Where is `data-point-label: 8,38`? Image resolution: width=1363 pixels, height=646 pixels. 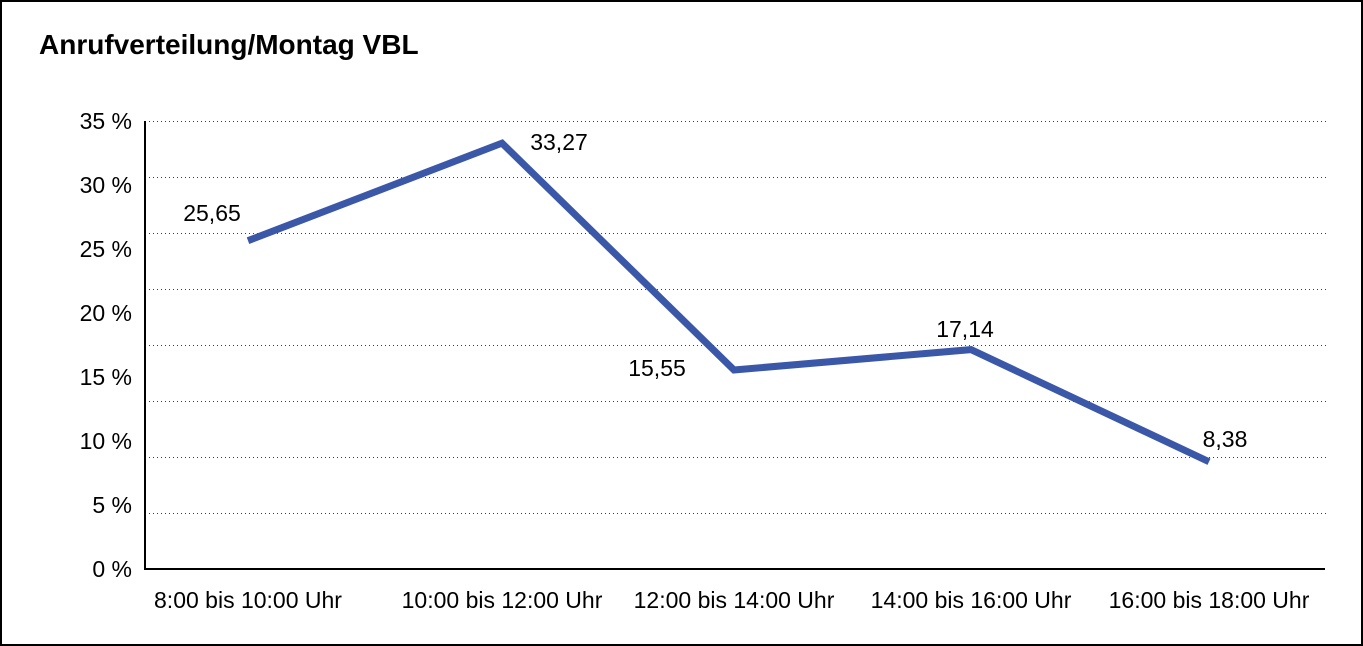
data-point-label: 8,38 is located at coordinates (1225, 438).